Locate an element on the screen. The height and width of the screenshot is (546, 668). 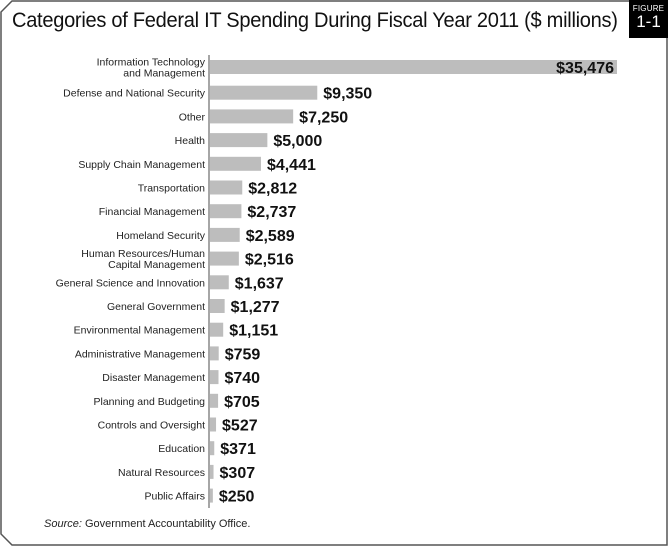
data-label: $7,250 is located at coordinates (323, 117).